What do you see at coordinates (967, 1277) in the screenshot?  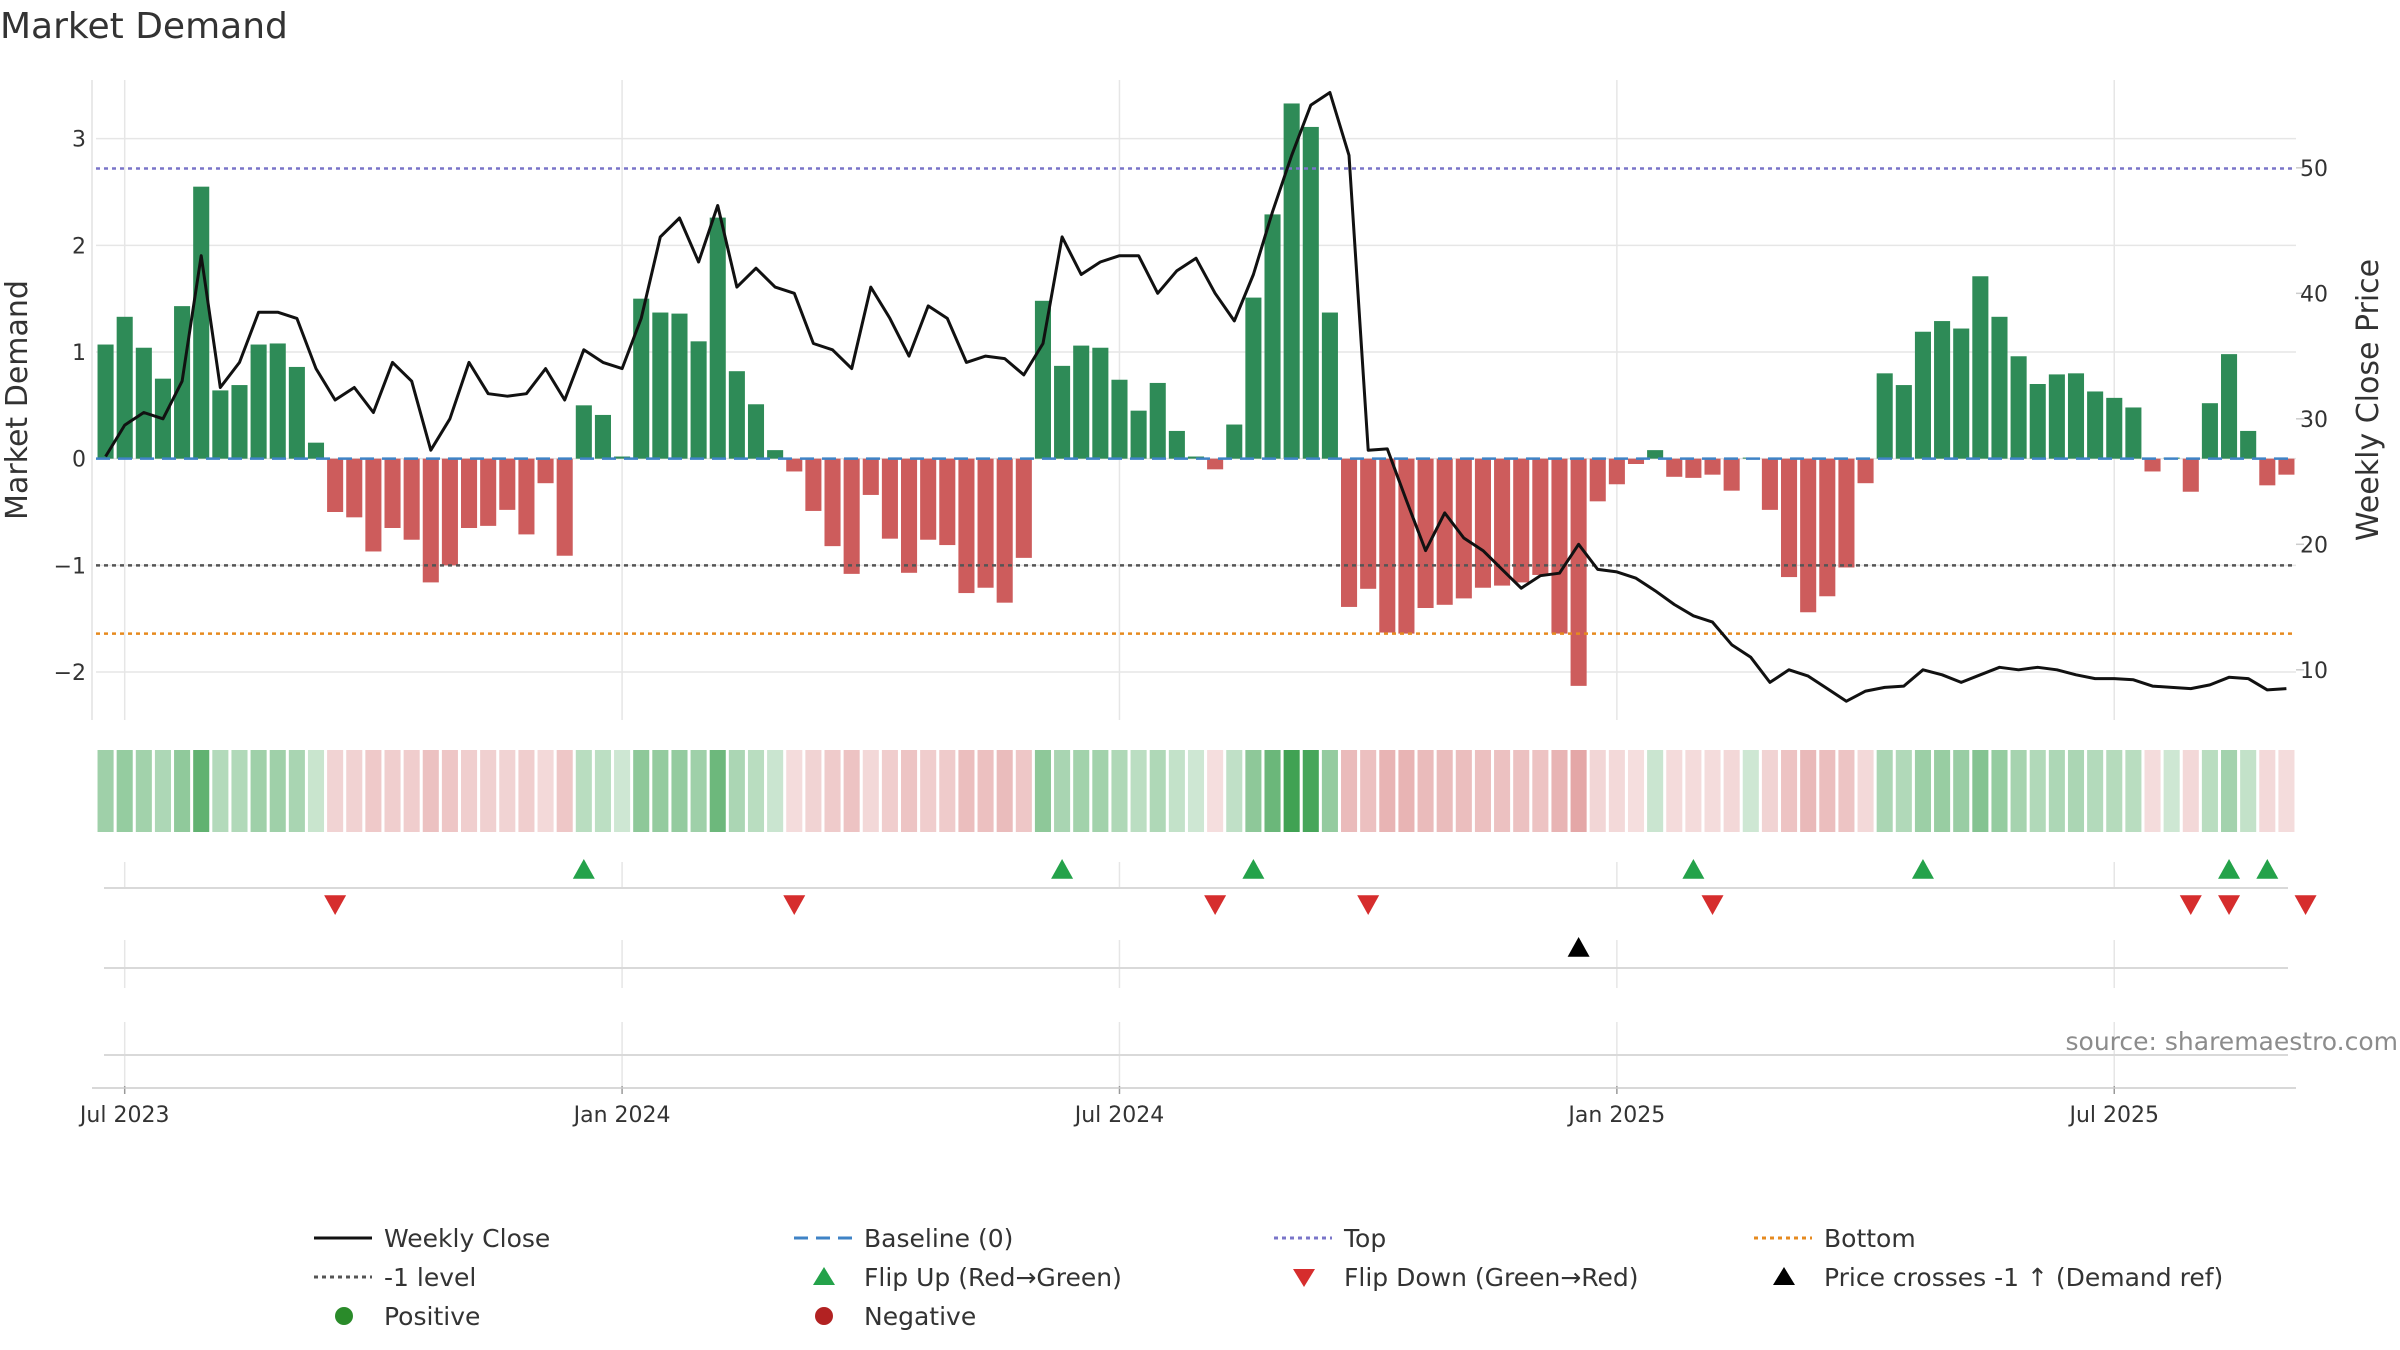 I see `legend-item: Flip Up (Red→Green)` at bounding box center [967, 1277].